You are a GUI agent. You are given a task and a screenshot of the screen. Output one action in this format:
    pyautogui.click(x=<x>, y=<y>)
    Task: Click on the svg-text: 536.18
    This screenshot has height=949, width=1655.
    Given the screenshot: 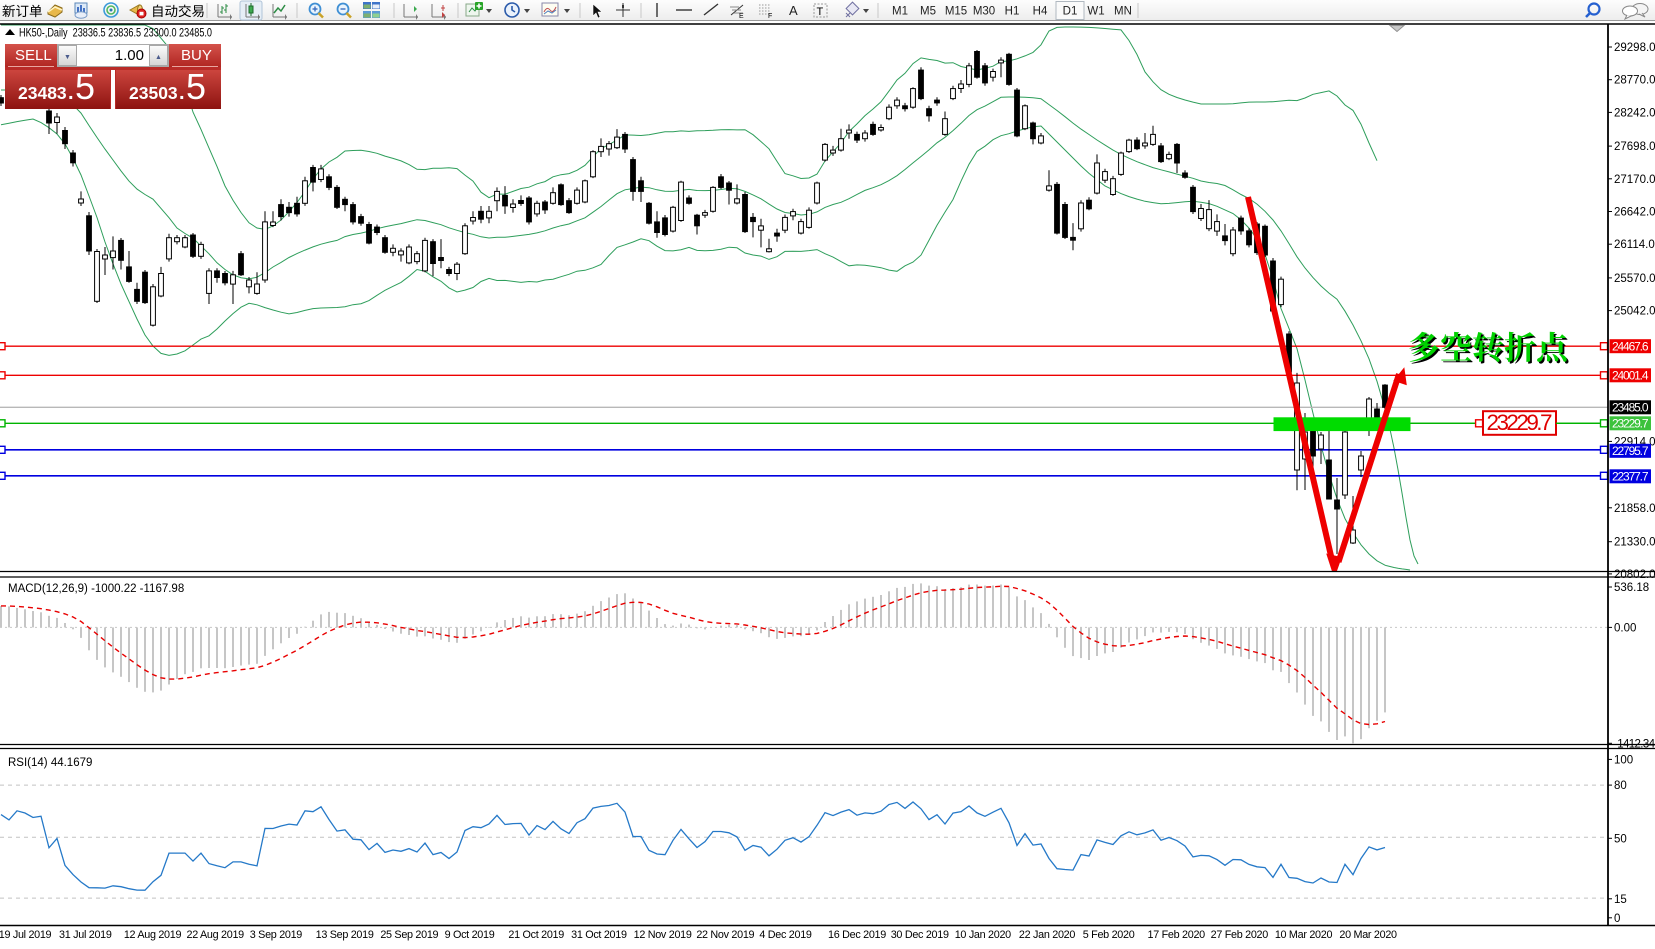 What is the action you would take?
    pyautogui.click(x=1631, y=588)
    